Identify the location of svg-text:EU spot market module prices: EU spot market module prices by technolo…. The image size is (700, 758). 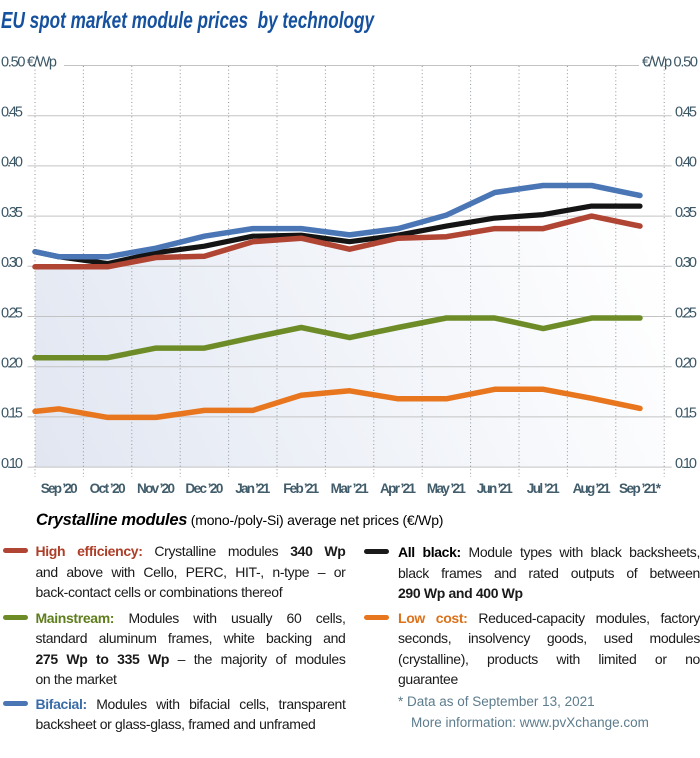
(188, 20).